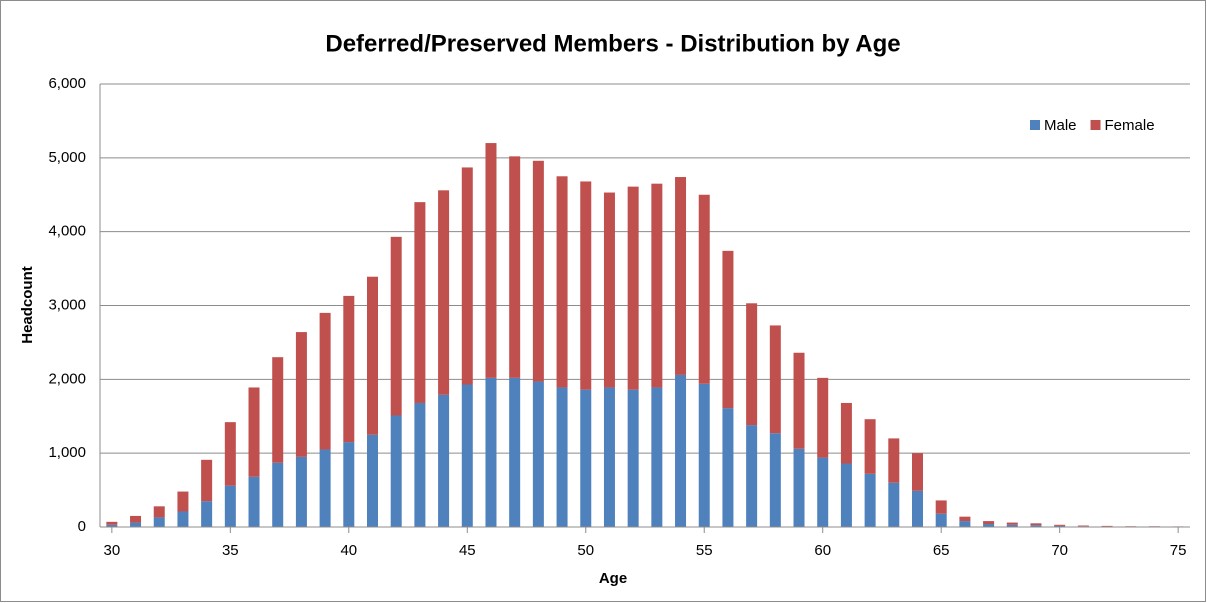  Describe the element at coordinates (1130, 125) in the screenshot. I see `legend-label: Female` at that location.